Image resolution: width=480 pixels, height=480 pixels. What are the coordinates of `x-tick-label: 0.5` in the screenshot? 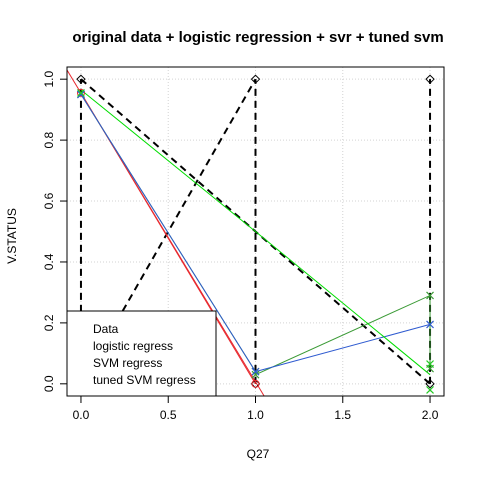 It's located at (168, 415).